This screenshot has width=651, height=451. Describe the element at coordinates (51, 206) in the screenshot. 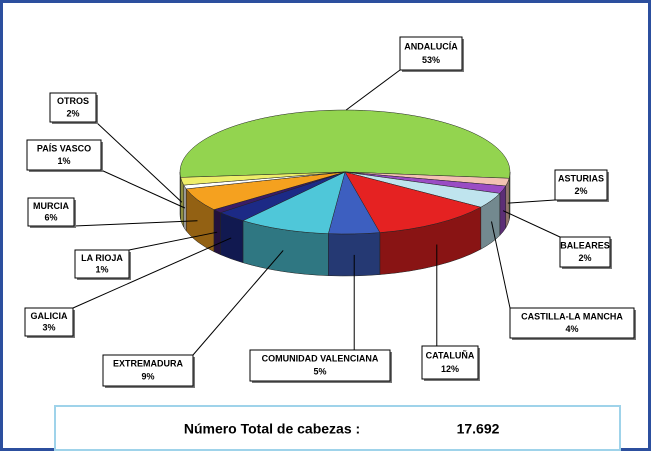

I see `label-name: MURCIA` at that location.